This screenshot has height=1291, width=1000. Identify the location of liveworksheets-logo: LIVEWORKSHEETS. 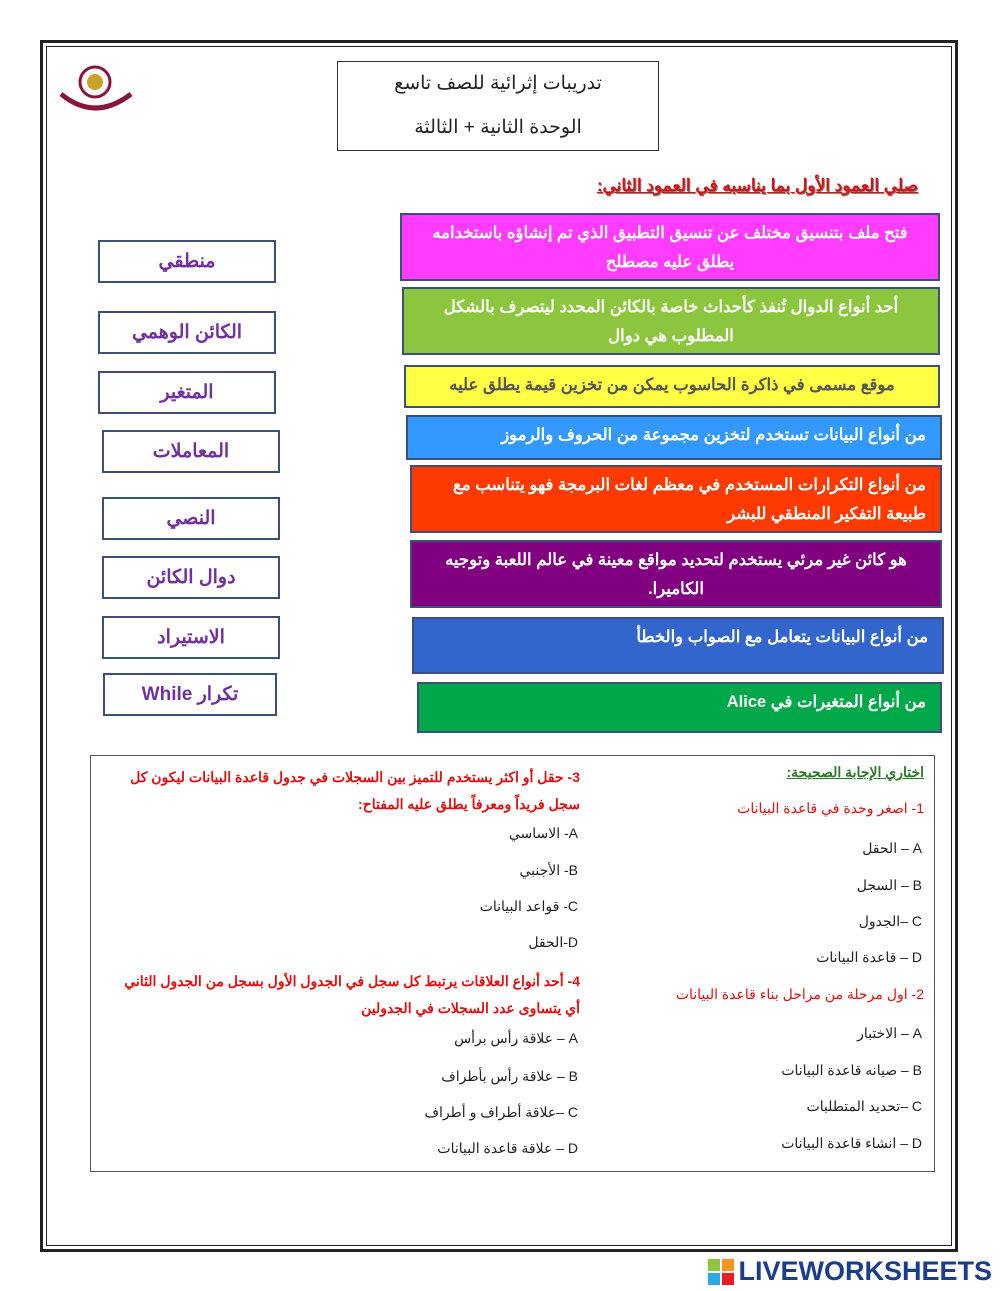
(850, 1271).